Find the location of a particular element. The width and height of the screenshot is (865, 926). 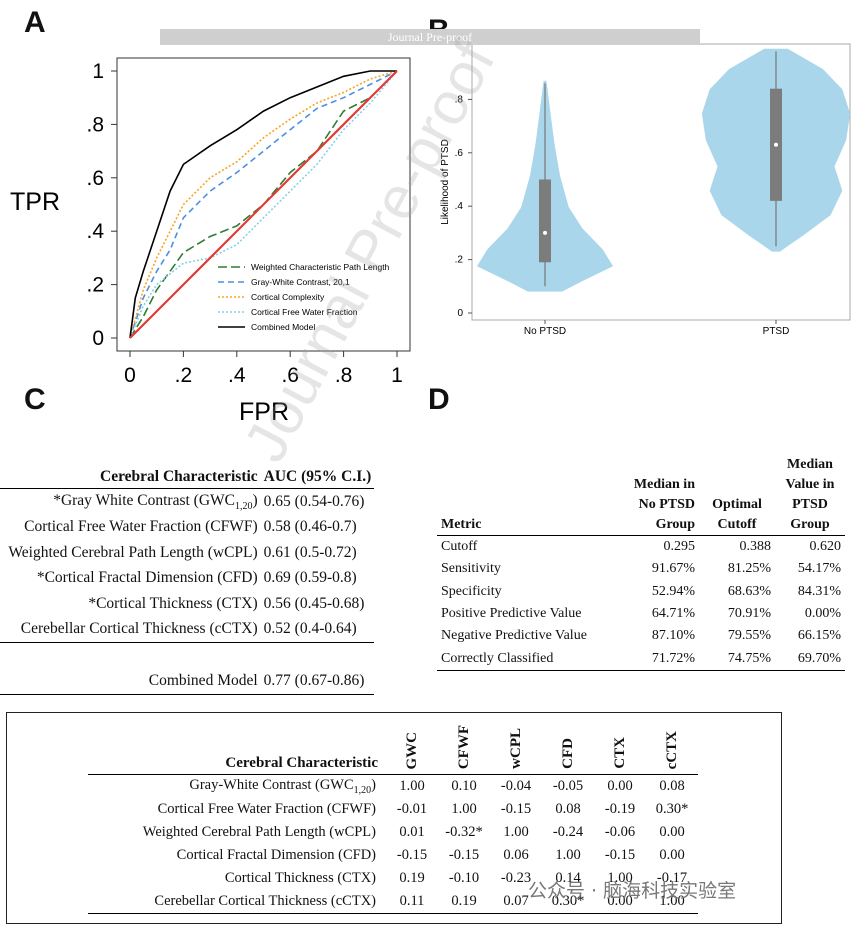

auc-row-value: 0.65 (0.54-0.76) is located at coordinates (314, 501).